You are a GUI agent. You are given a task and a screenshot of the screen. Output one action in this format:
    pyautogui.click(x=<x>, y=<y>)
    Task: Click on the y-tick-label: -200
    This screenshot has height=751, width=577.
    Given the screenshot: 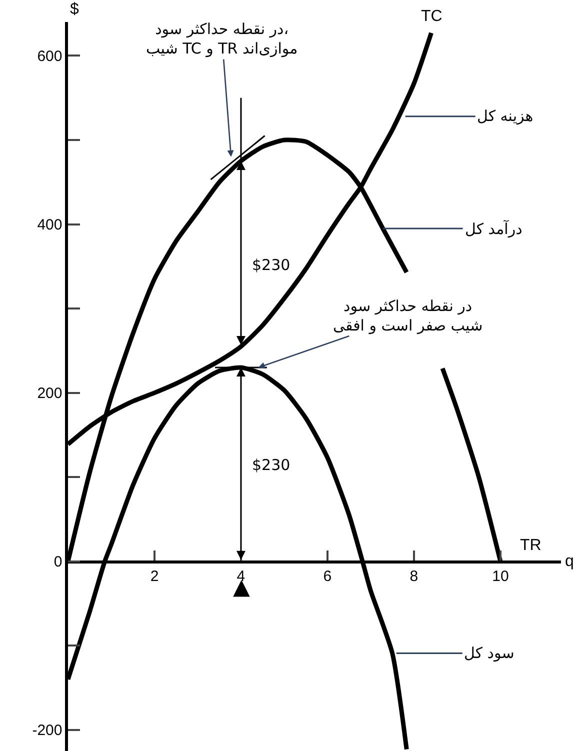 What is the action you would take?
    pyautogui.click(x=47, y=731)
    